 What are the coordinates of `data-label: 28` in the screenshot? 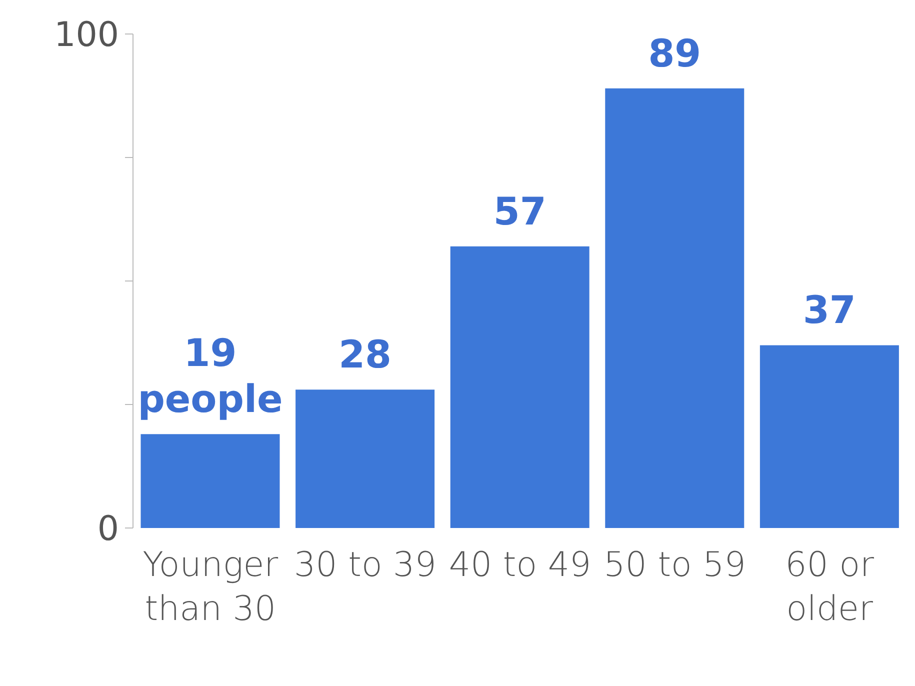 It's located at (365, 354).